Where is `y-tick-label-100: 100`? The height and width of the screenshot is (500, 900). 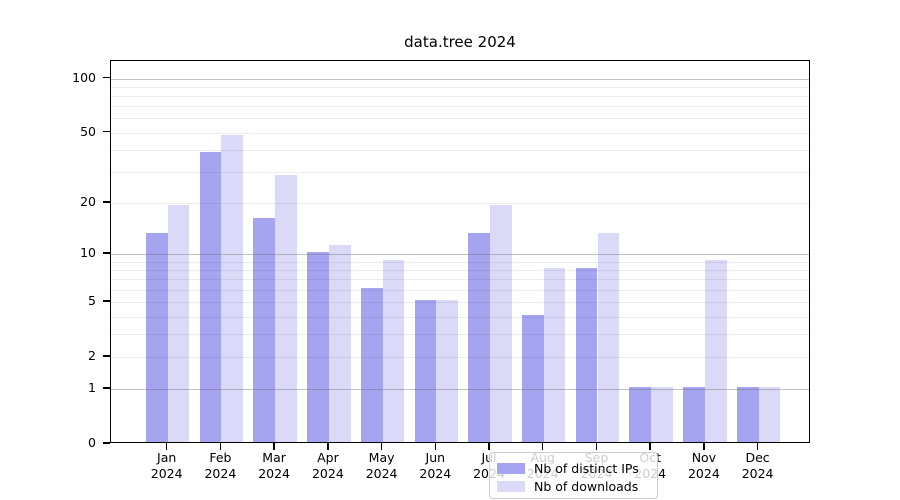
y-tick-label-100: 100 is located at coordinates (84, 77).